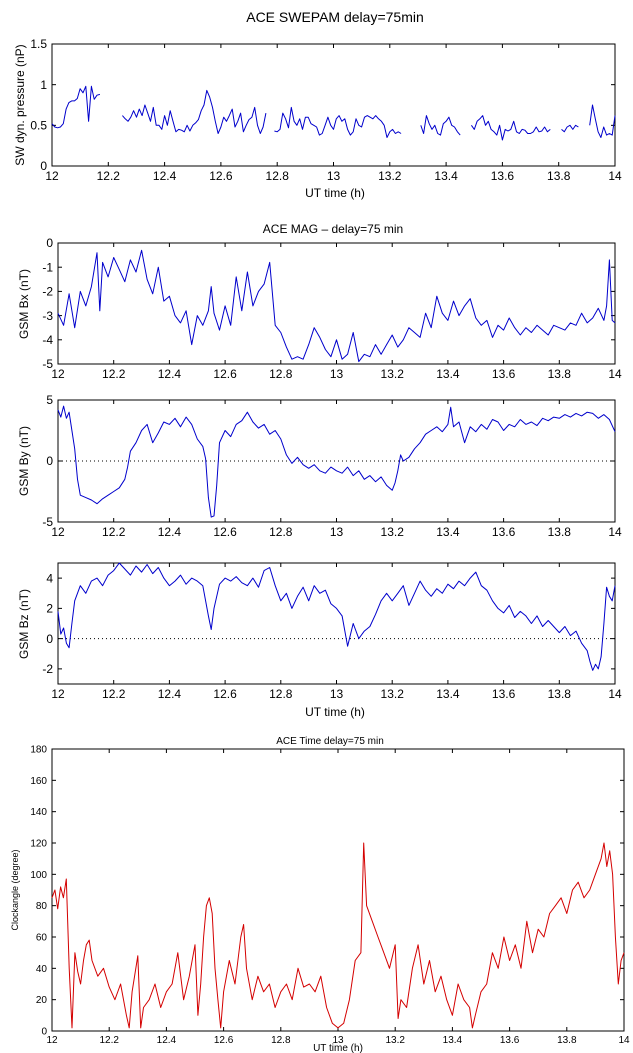  What do you see at coordinates (504, 374) in the screenshot?
I see `bx-x-tick-label: 13.6` at bounding box center [504, 374].